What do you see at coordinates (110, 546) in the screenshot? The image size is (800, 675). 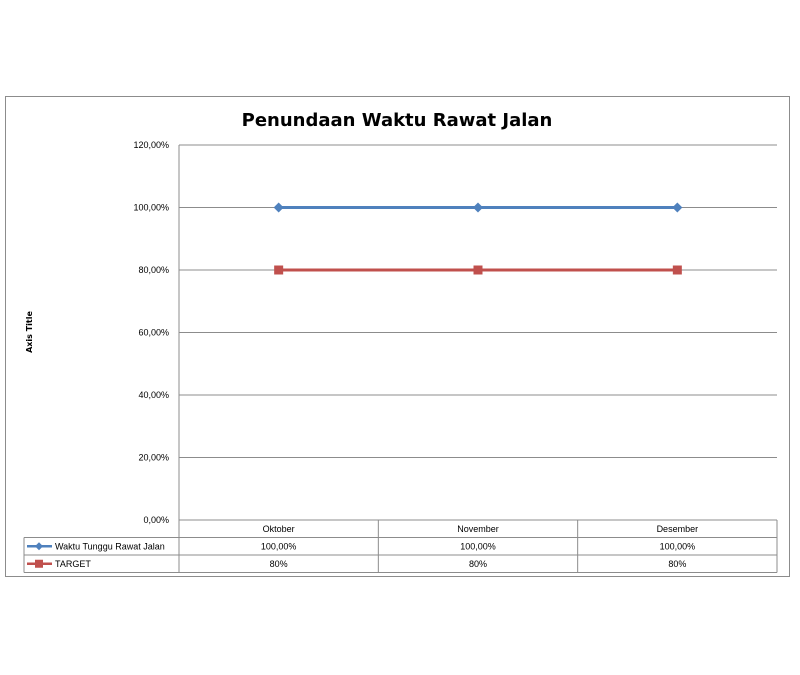 I see `legend-label: Waktu Tunggu Rawat Jalan` at bounding box center [110, 546].